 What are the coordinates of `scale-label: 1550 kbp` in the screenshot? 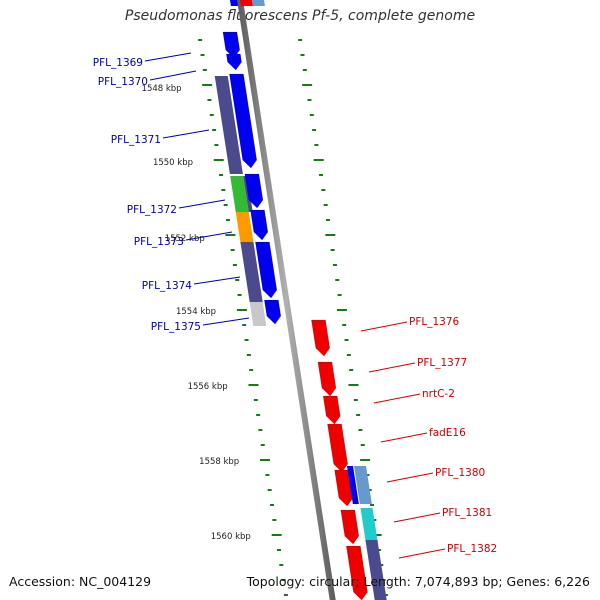 It's located at (173, 163).